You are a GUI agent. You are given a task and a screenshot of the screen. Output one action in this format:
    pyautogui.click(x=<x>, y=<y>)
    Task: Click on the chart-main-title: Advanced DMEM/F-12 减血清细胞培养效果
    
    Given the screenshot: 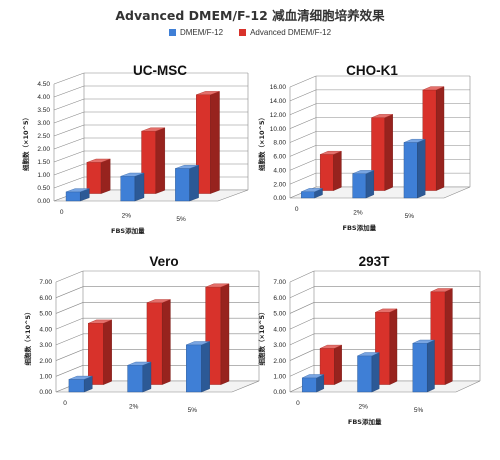 What is the action you would take?
    pyautogui.click(x=250, y=15)
    